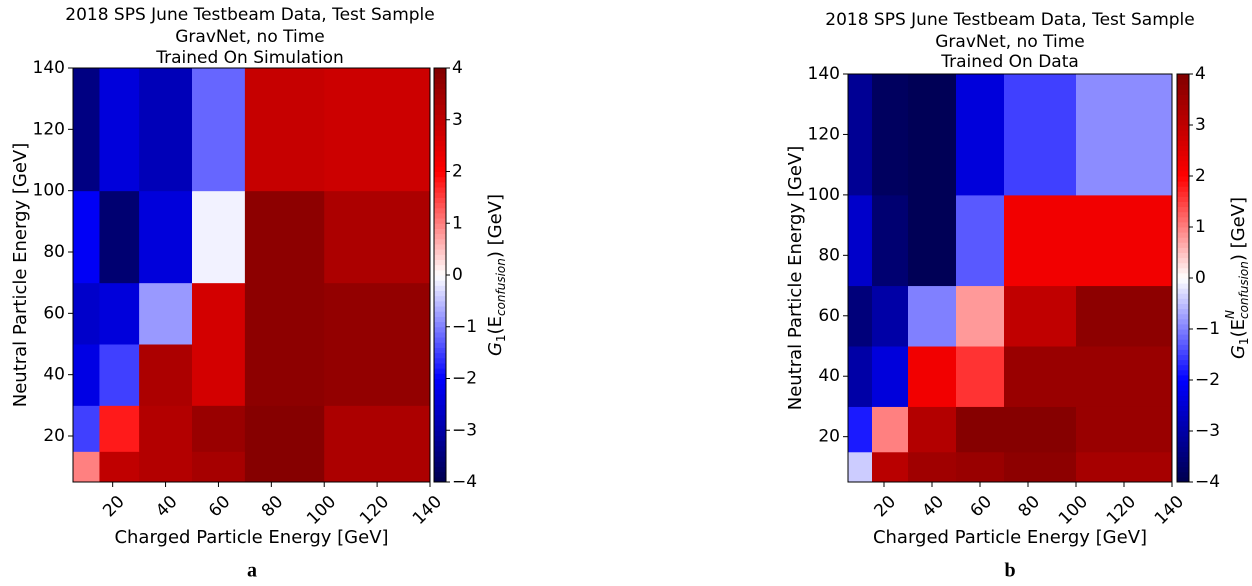  Describe the element at coordinates (1230, 314) in the screenshot. I see `colorbar-label-part: N` at that location.